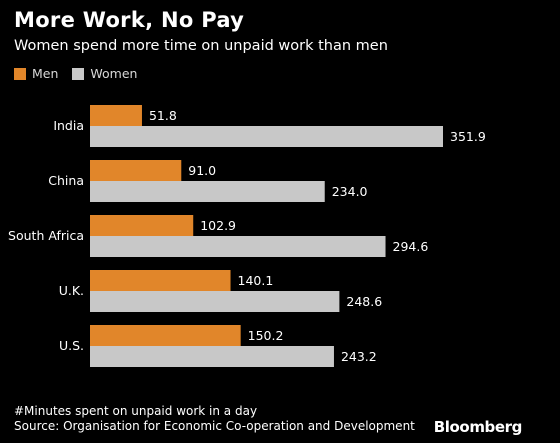  I want to click on value-label-men-south-africa: 102.9, so click(218, 225).